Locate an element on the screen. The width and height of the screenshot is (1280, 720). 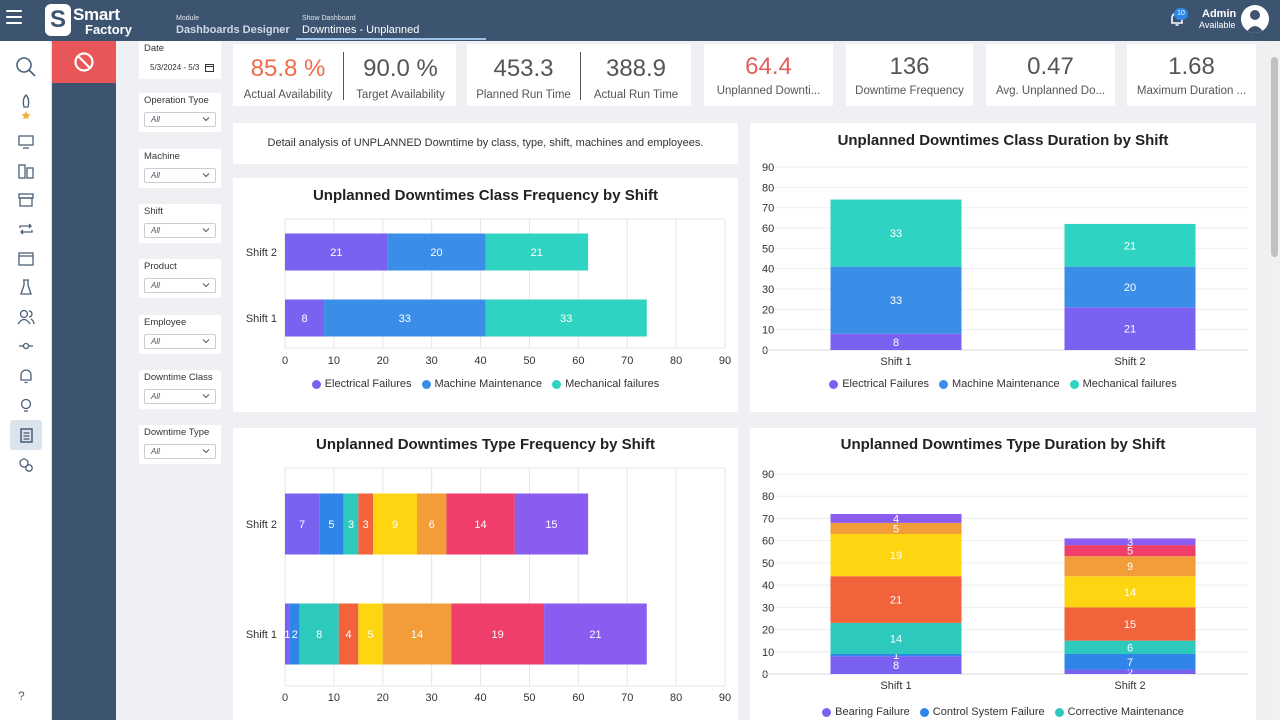
commit-icon is located at coordinates (26, 346).